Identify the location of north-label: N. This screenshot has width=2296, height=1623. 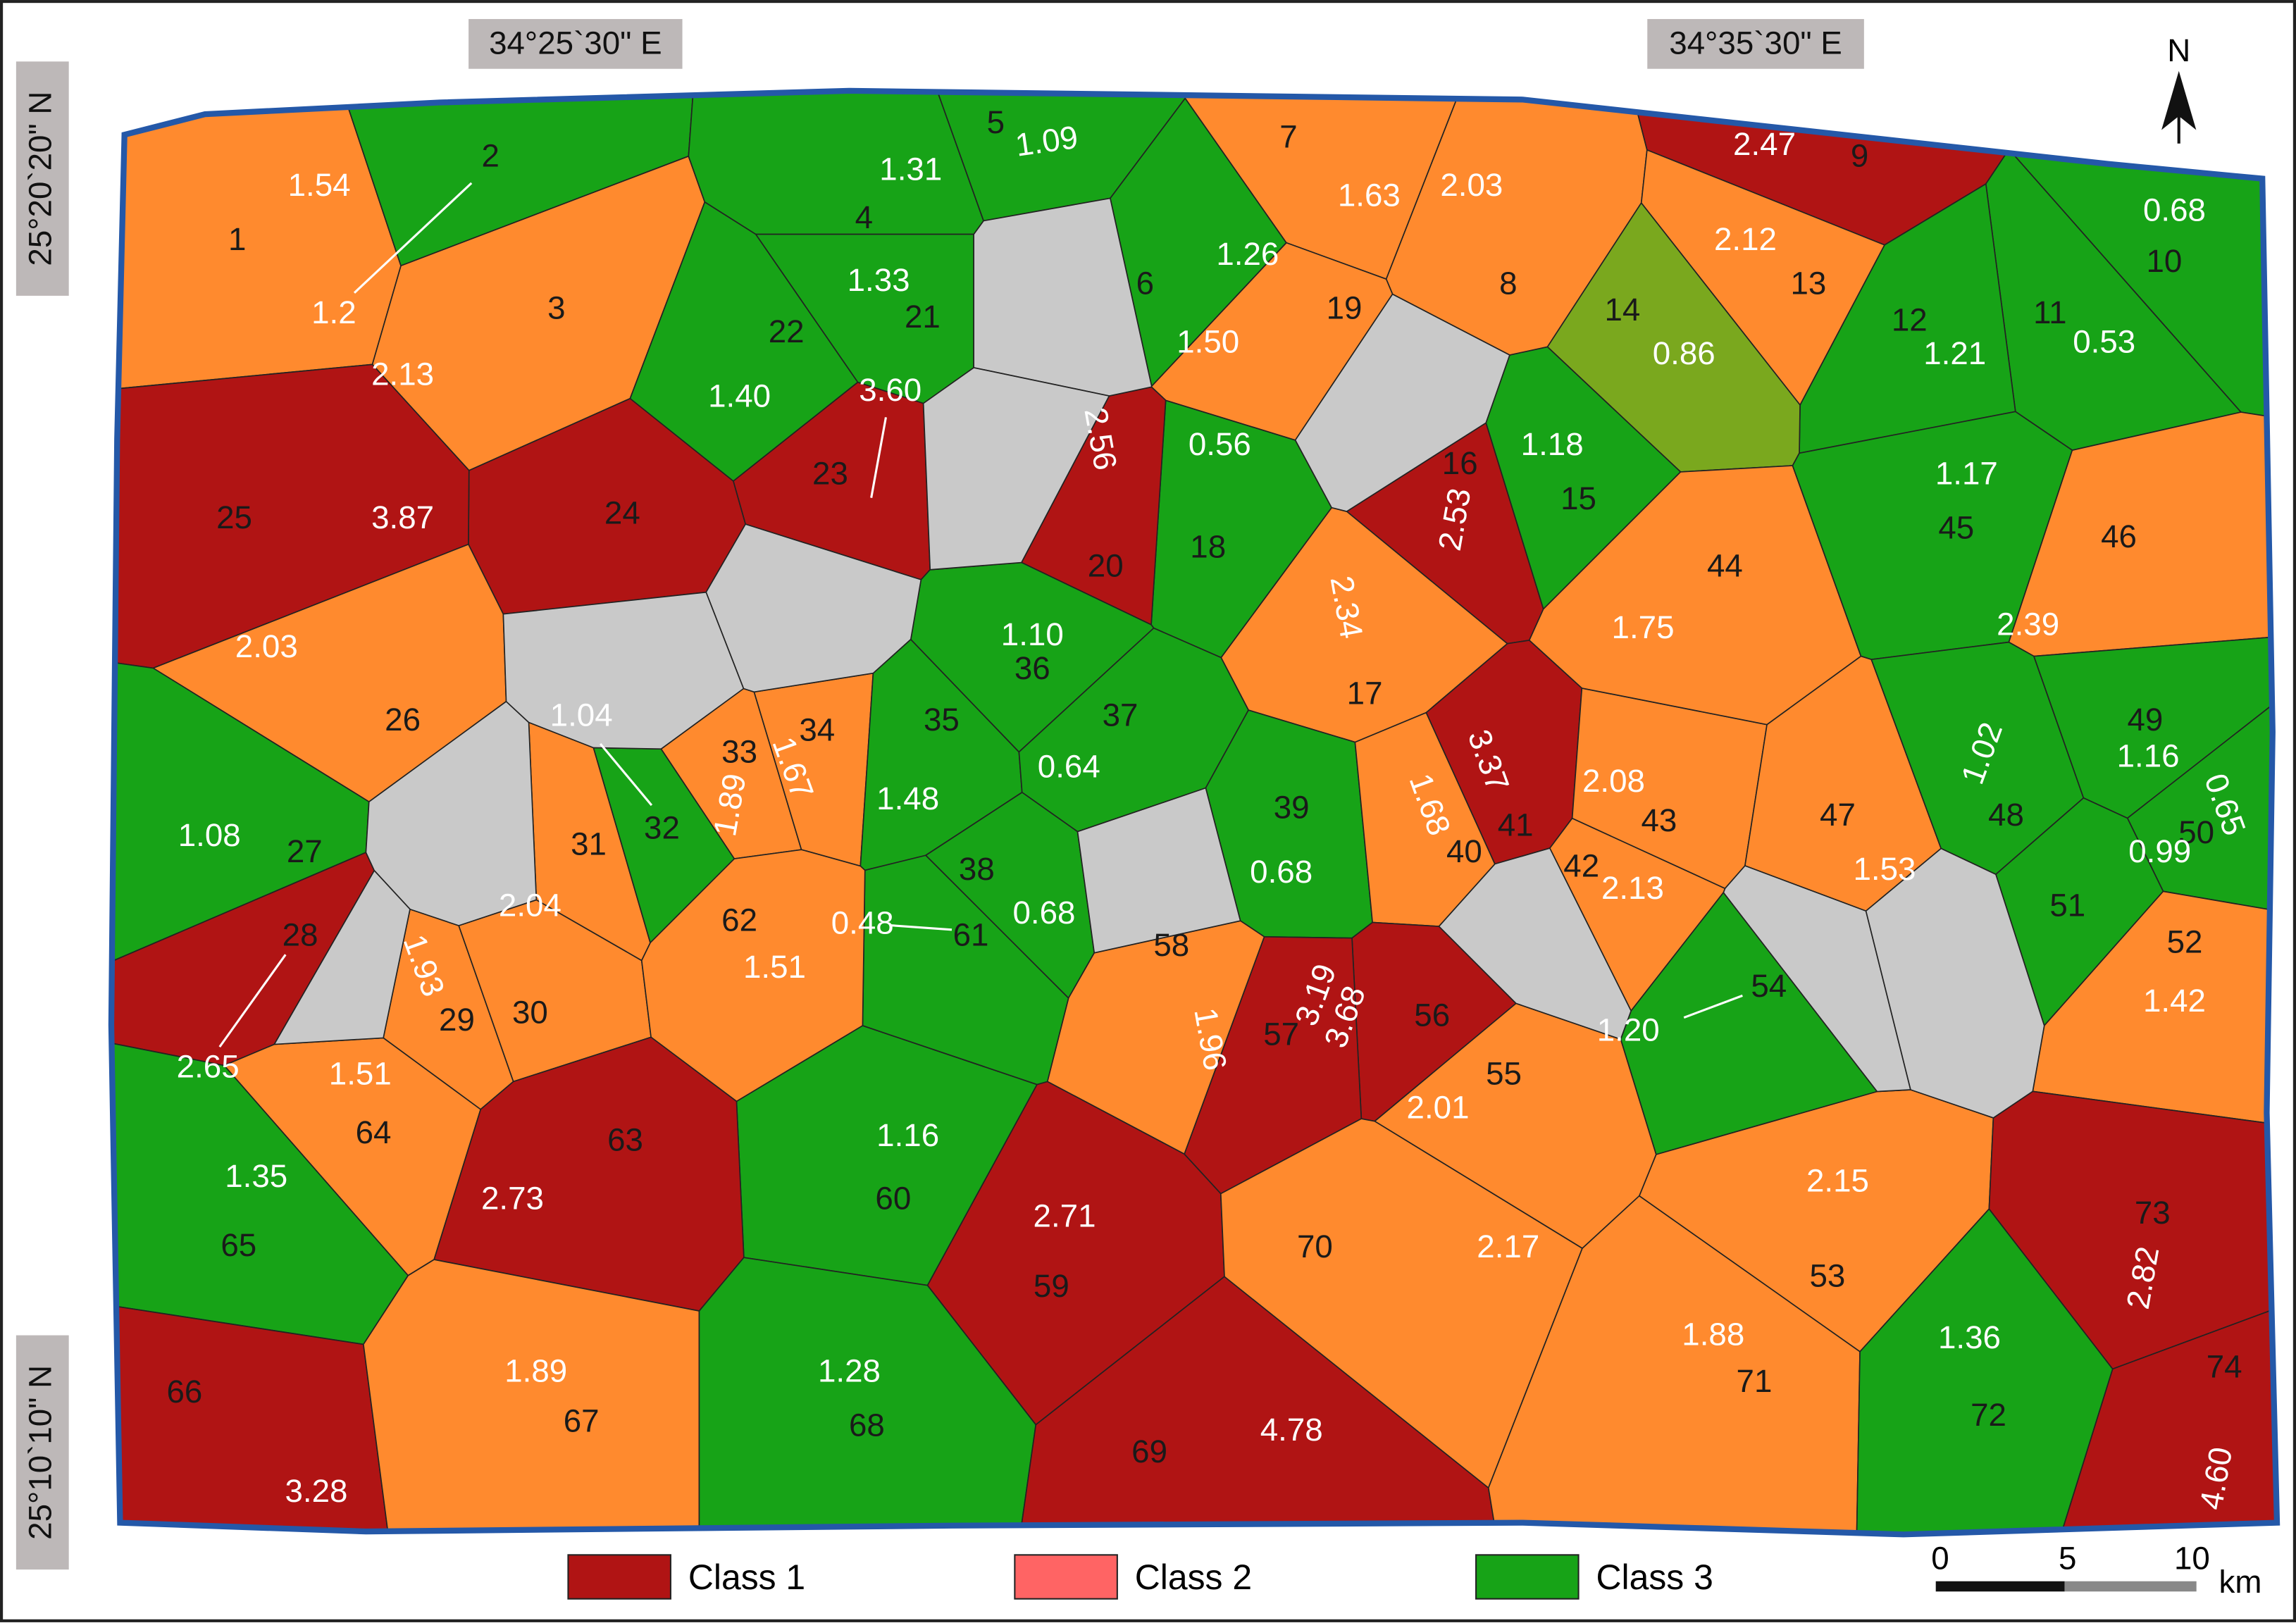
(2178, 50).